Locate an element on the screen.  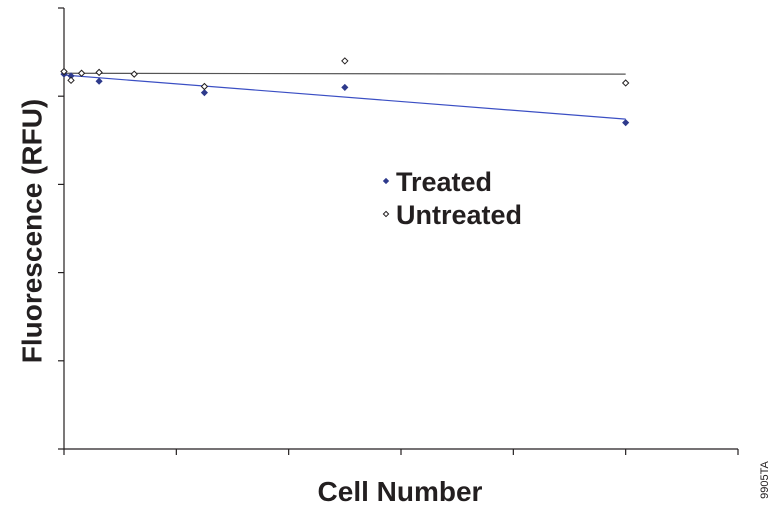
data-markers is located at coordinates (345, 92).